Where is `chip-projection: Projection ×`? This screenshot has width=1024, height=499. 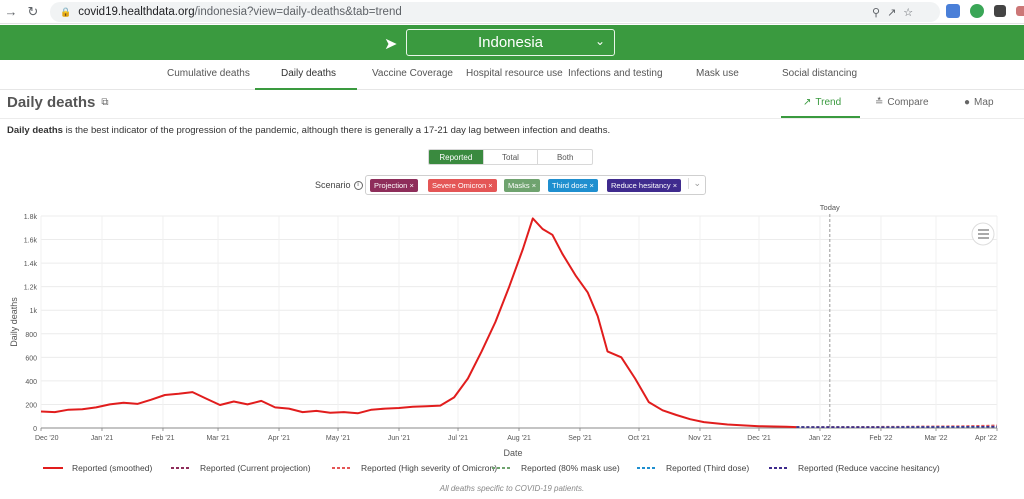 chip-projection: Projection × is located at coordinates (394, 185).